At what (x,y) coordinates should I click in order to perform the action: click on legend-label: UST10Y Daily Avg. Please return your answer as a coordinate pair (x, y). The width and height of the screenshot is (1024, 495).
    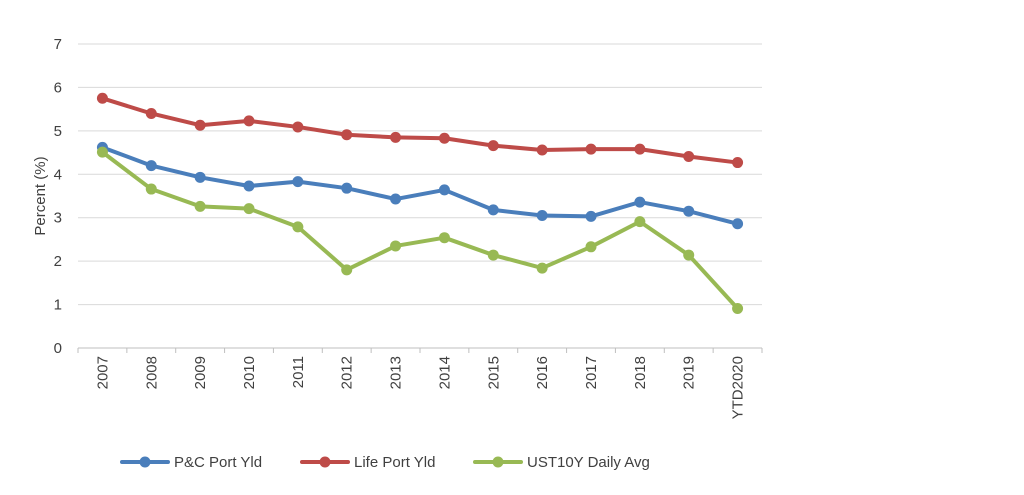
    Looking at the image, I should click on (588, 462).